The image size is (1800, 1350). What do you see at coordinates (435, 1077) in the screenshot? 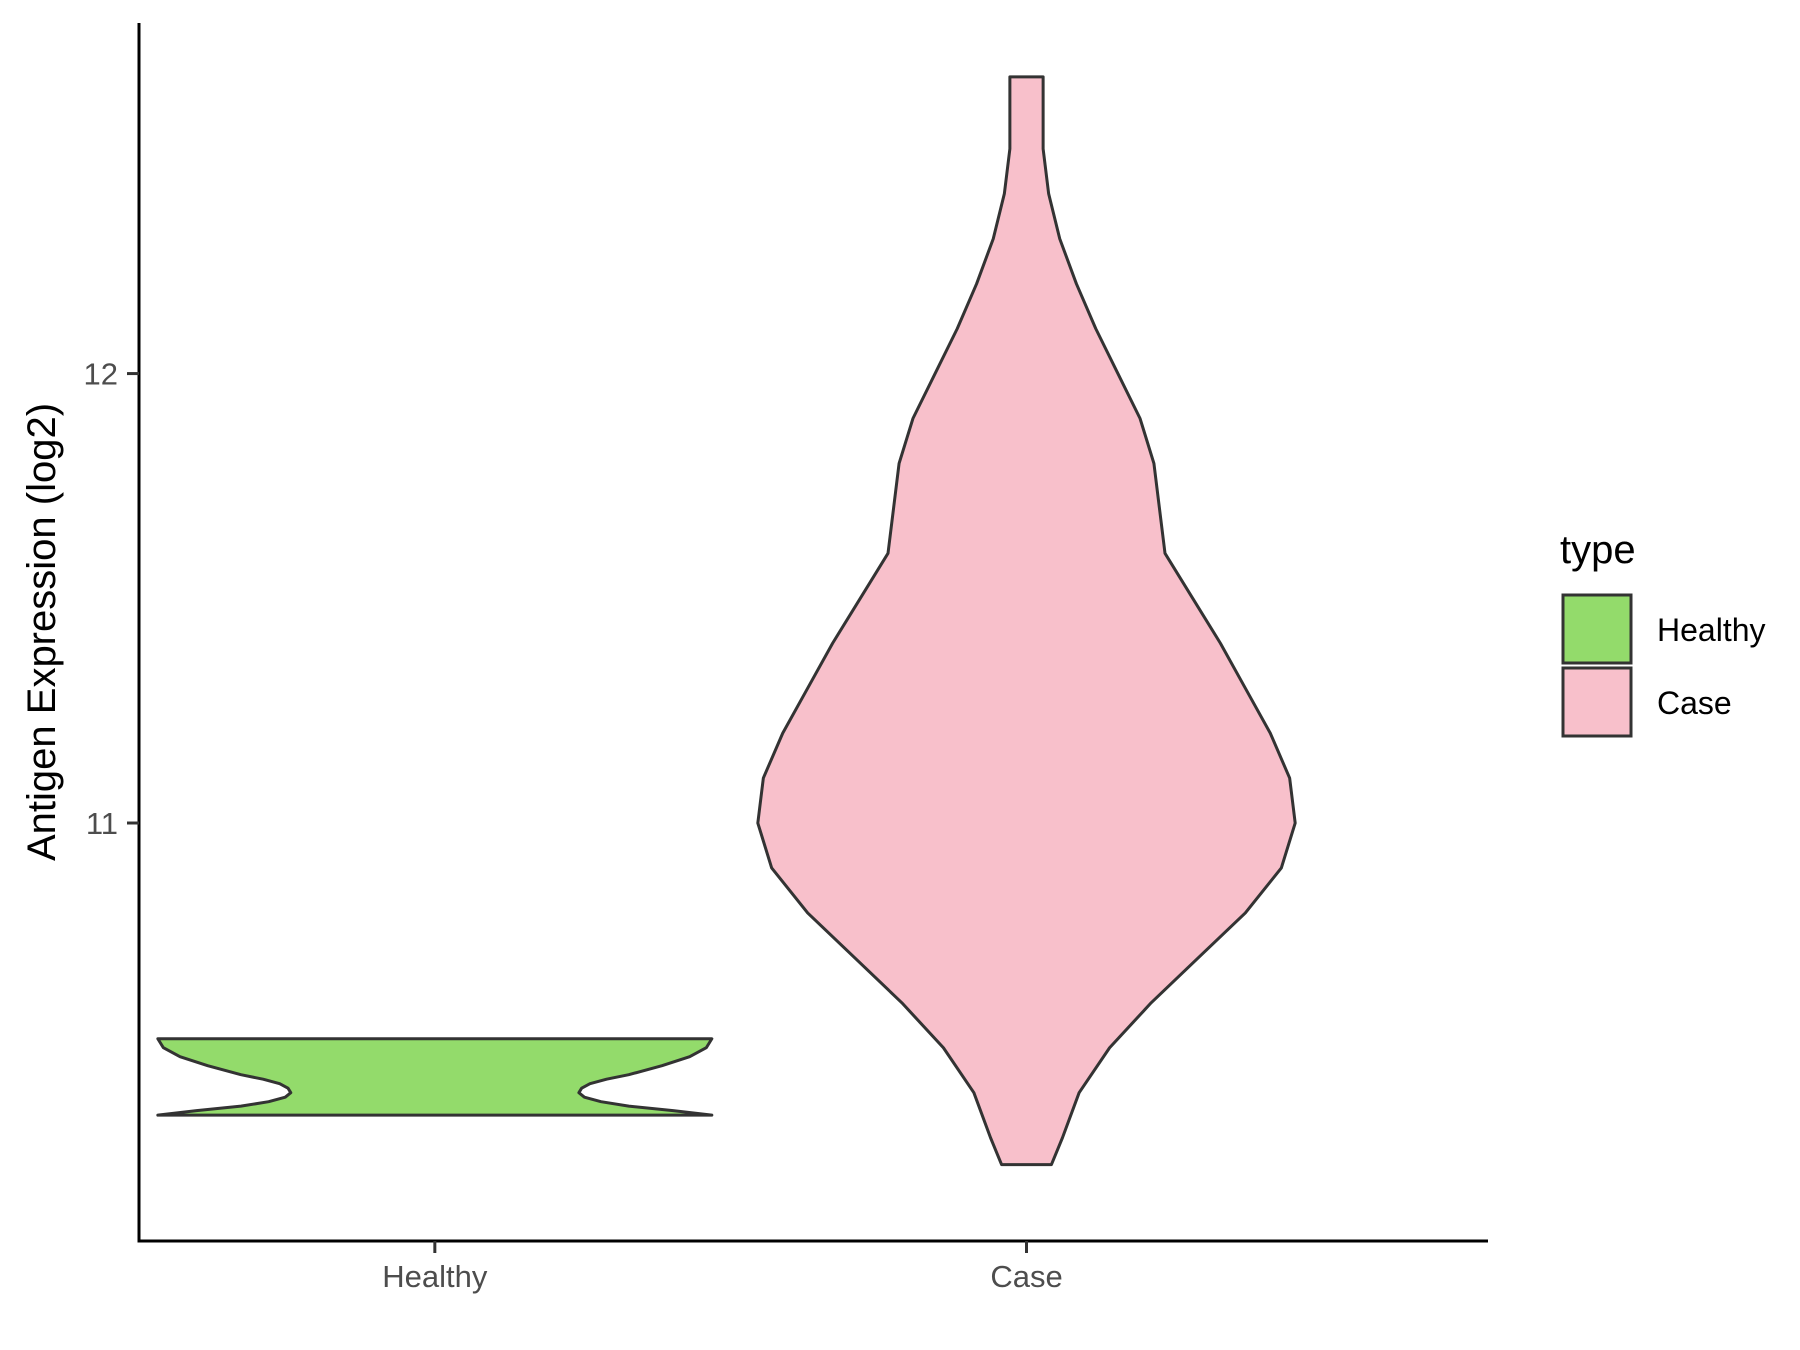
I see `violin-healthy` at bounding box center [435, 1077].